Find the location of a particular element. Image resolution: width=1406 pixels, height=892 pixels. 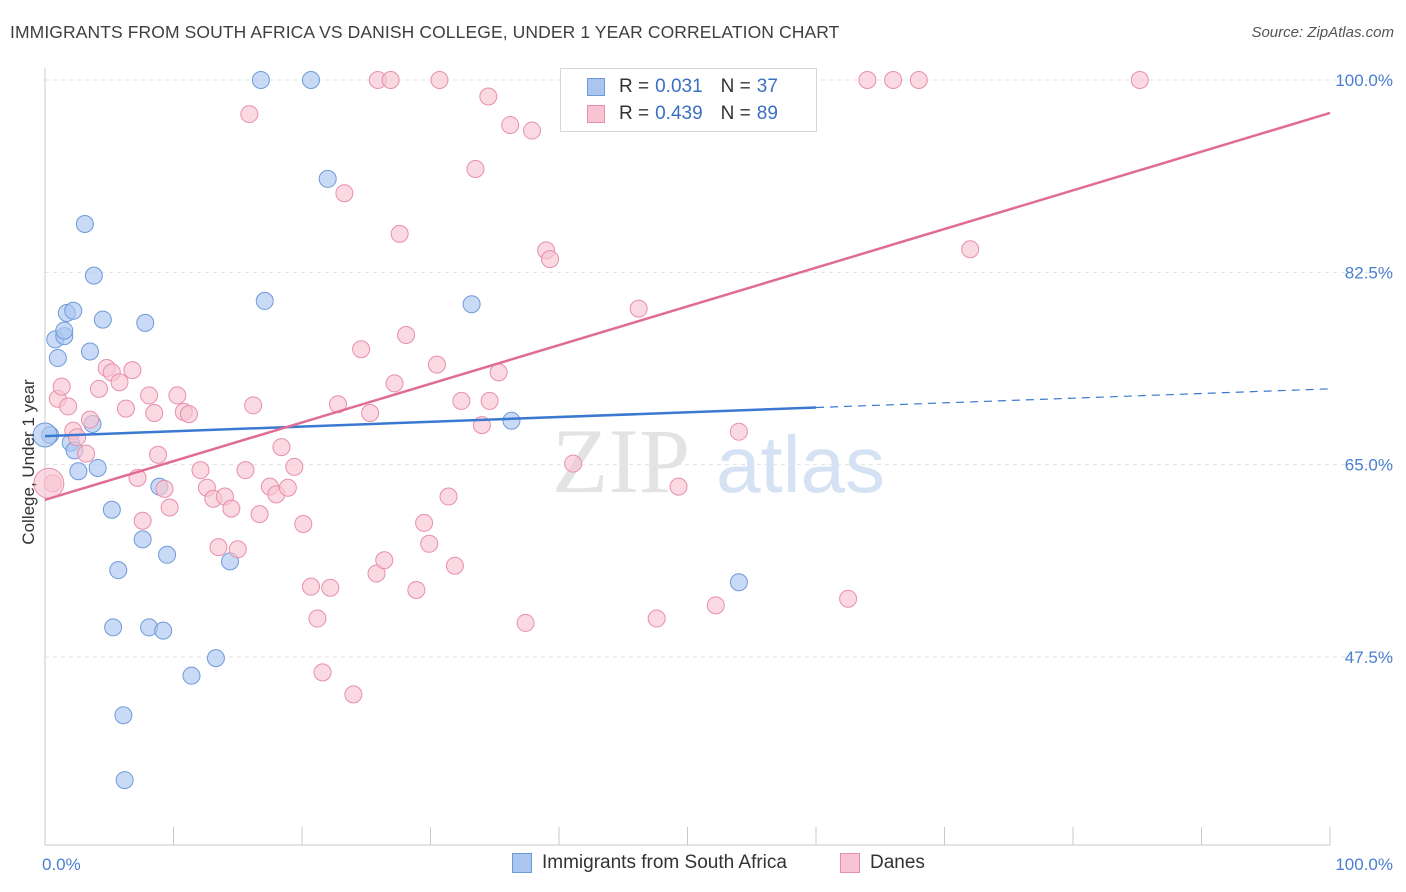

legend-r-value: 0.031 is located at coordinates (679, 86).